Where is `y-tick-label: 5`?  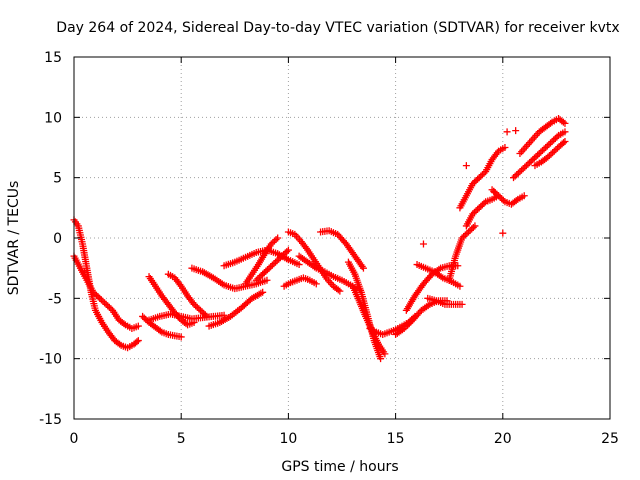 y-tick-label: 5 is located at coordinates (57, 179).